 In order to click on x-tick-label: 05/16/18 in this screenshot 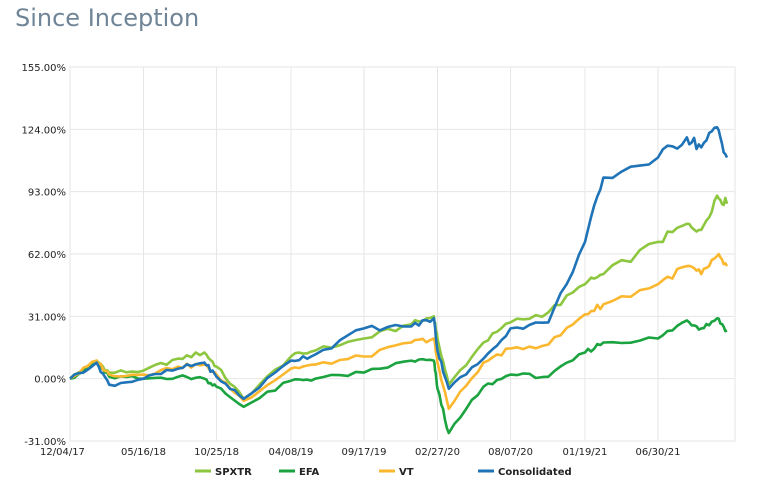, I will do `click(143, 452)`.